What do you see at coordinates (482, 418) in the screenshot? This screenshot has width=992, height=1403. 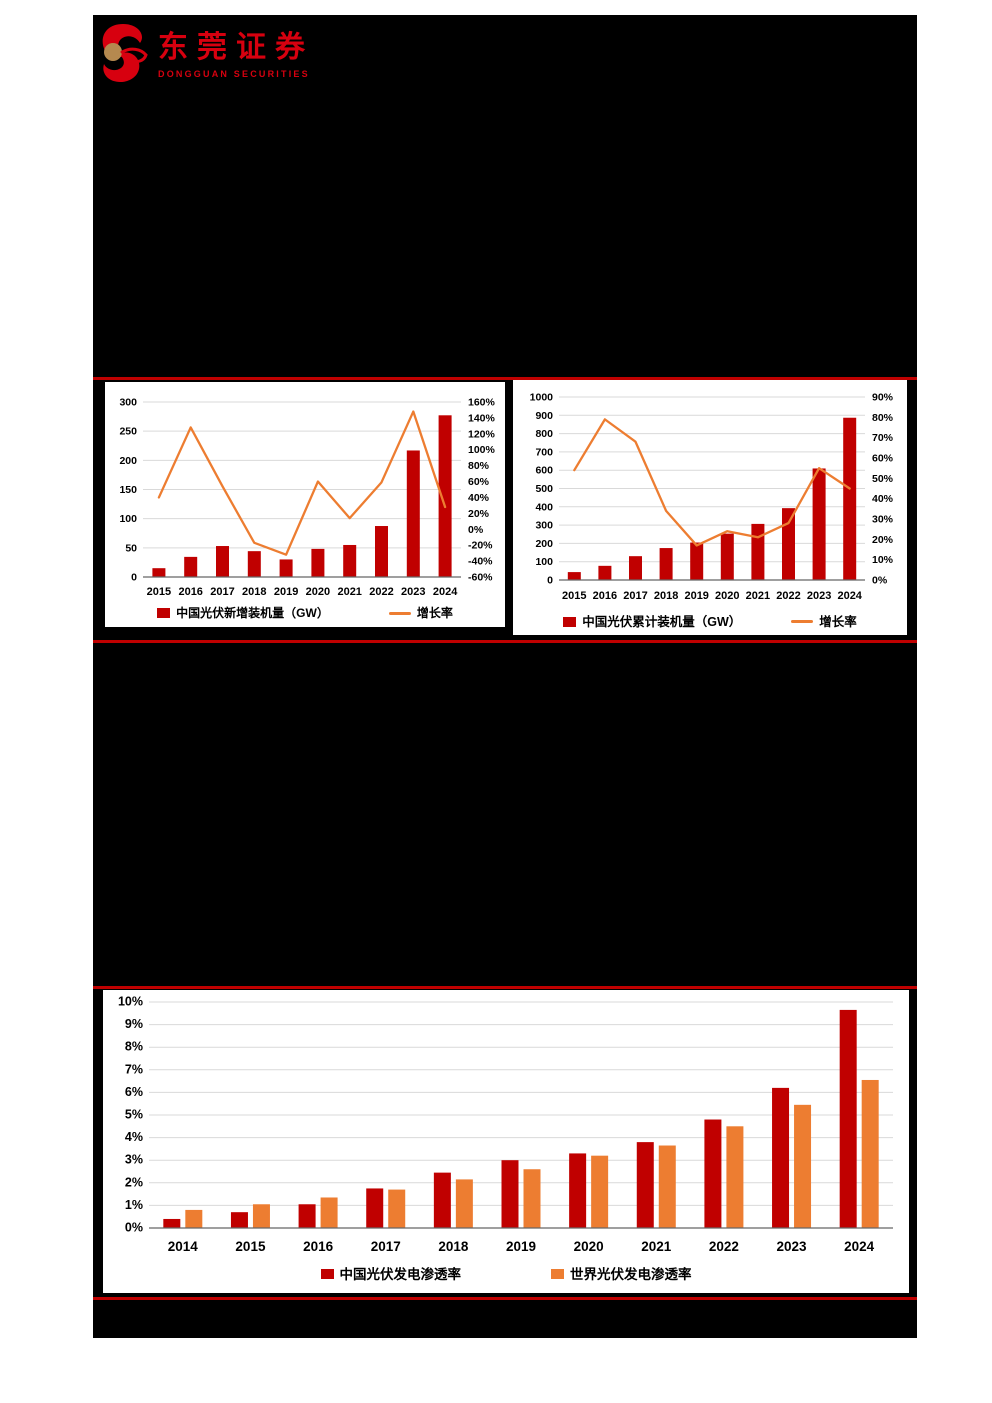 I see `y-axis-tick-label-right: 140%` at bounding box center [482, 418].